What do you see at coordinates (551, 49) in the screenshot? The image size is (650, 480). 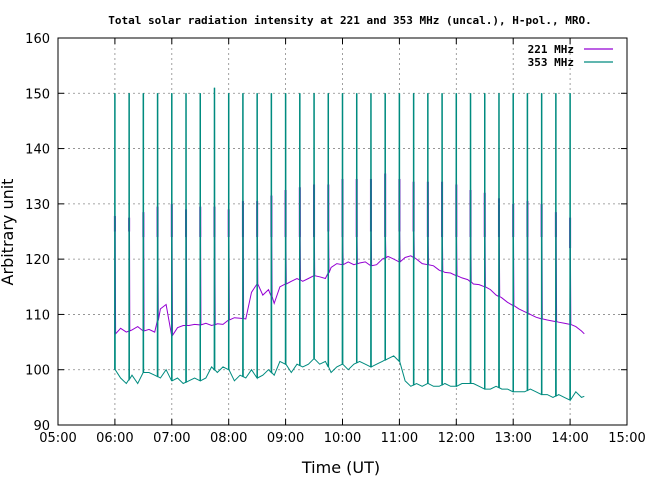 I see `legend-label-221mhz: 221 MHz` at bounding box center [551, 49].